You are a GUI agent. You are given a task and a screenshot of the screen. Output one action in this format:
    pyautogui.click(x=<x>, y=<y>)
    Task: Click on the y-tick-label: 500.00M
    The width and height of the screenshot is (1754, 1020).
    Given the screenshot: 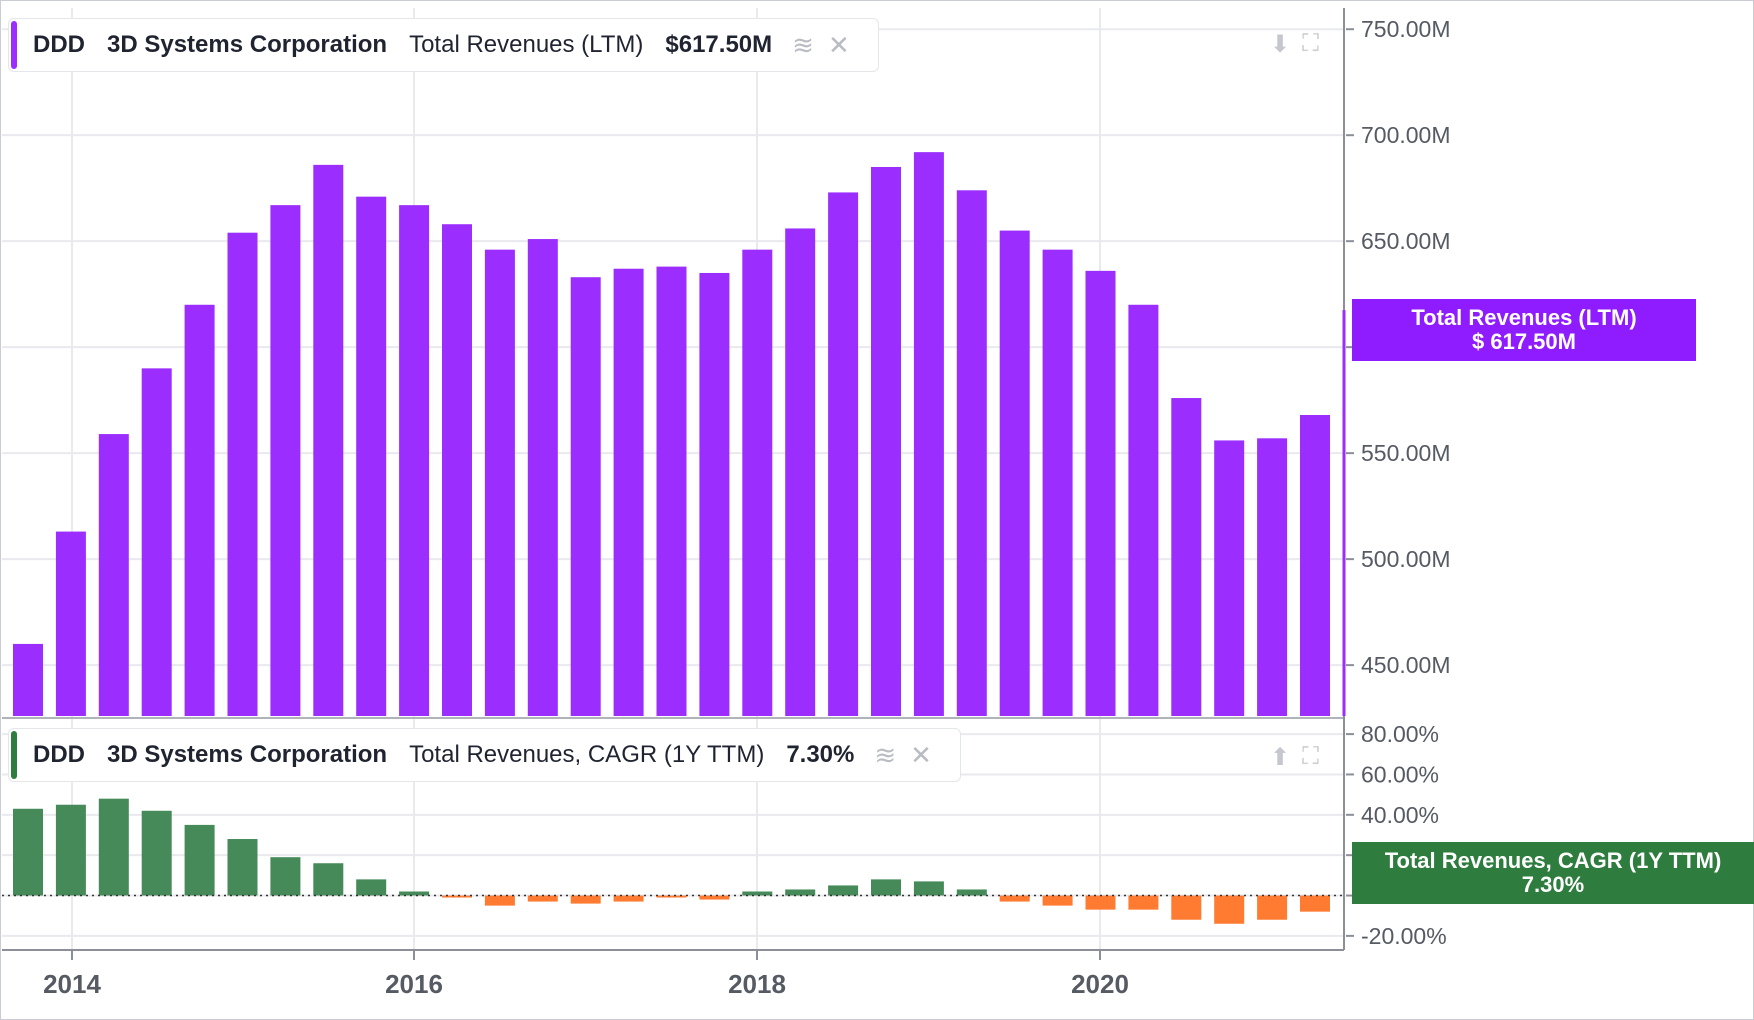 What is the action you would take?
    pyautogui.click(x=1406, y=559)
    